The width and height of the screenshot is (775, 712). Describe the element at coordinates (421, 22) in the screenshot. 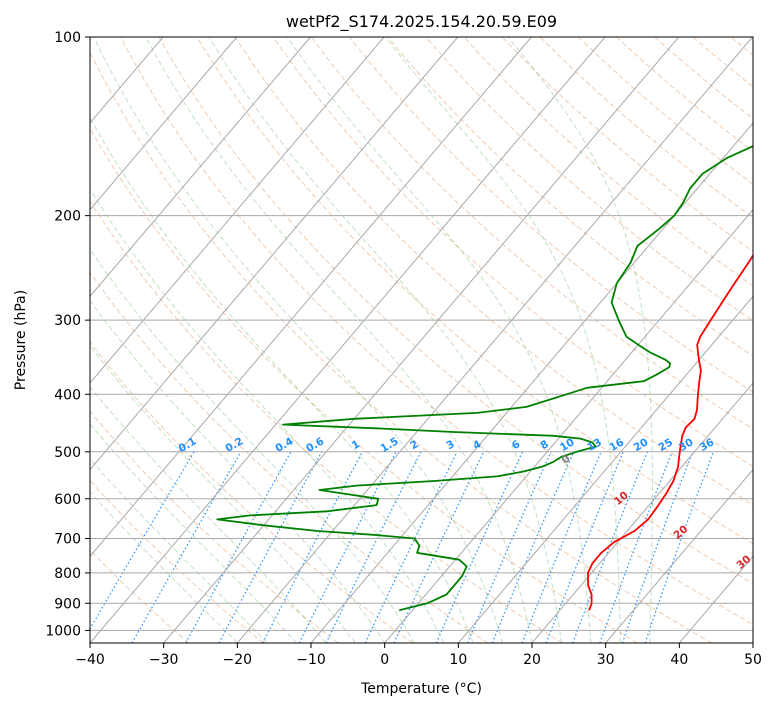

I see `chart-title: wetPf2_S174.2025.154.20.59.E09` at that location.